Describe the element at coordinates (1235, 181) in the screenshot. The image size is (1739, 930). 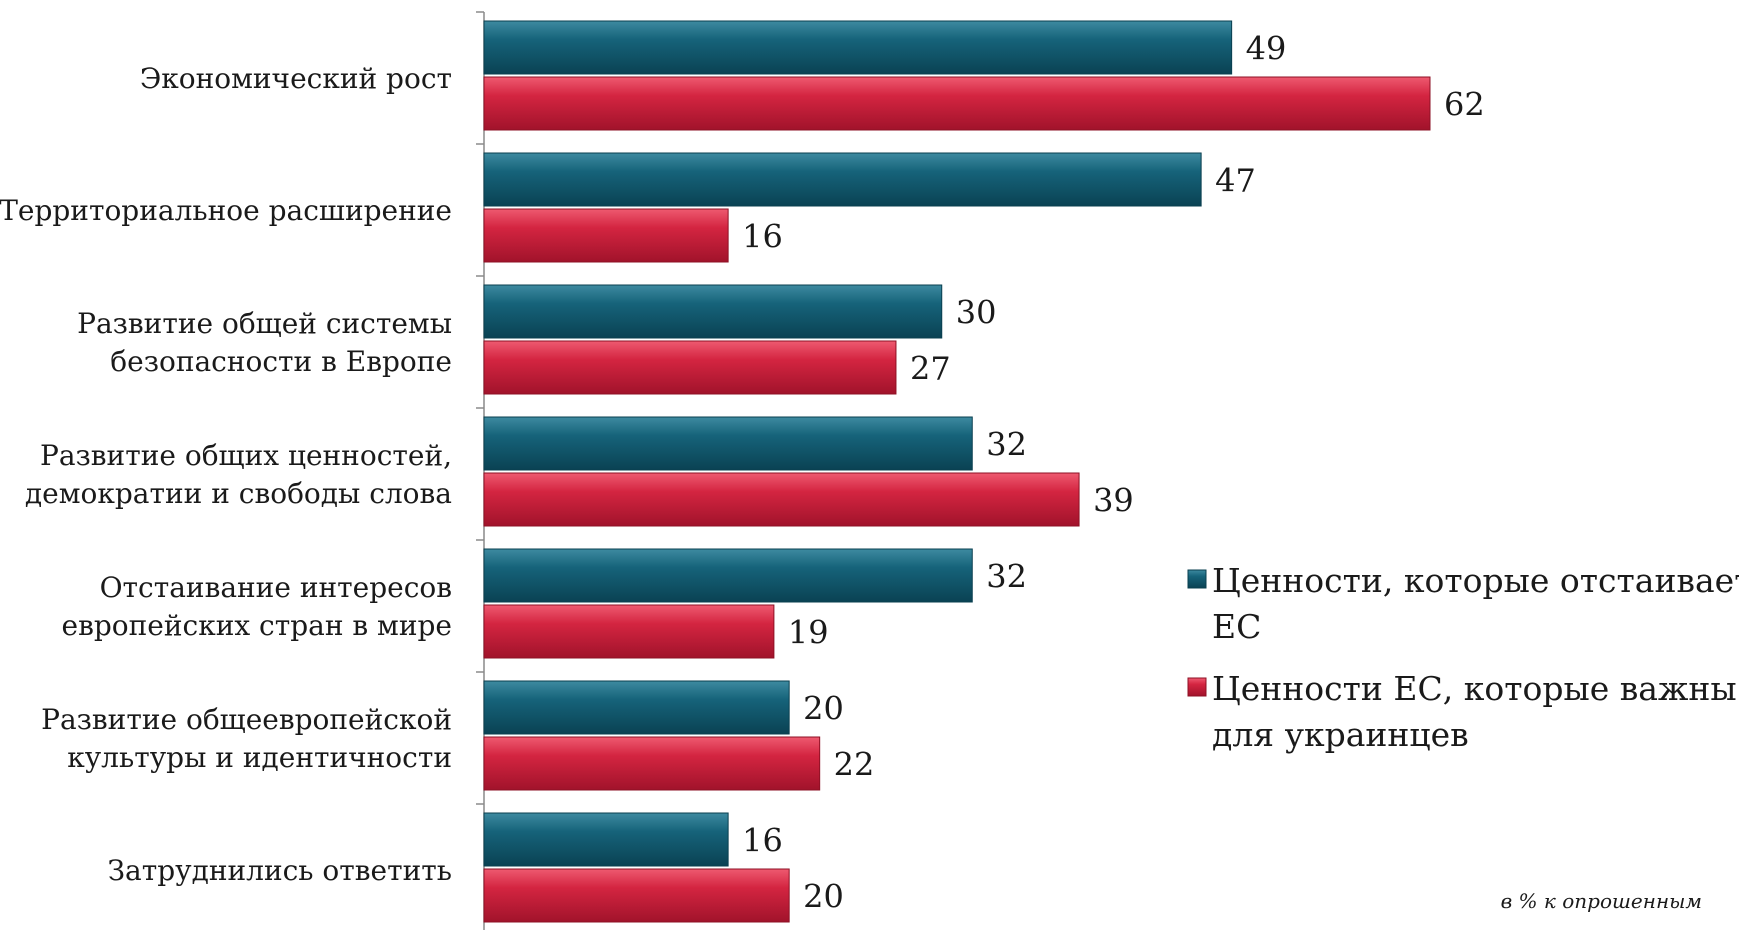
I see `value-label: 47` at that location.